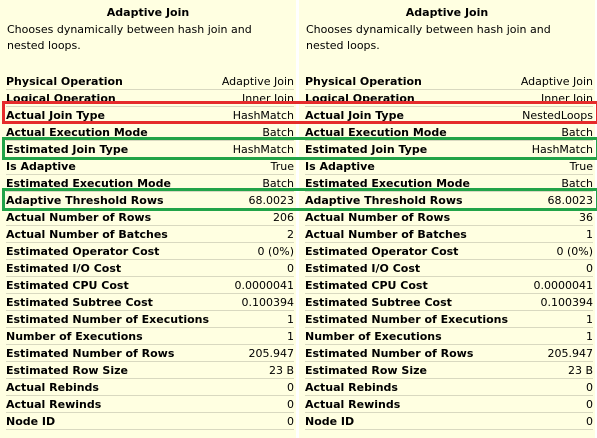 The image size is (597, 438). I want to click on property-label: Actual Number of Batches, so click(386, 234).